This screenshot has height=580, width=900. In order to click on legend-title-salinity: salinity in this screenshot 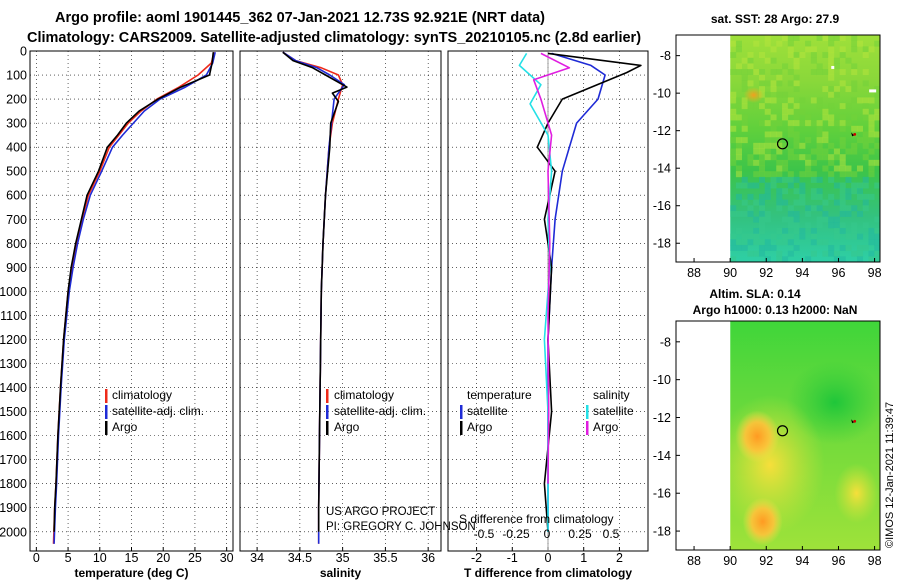, I will do `click(611, 395)`.